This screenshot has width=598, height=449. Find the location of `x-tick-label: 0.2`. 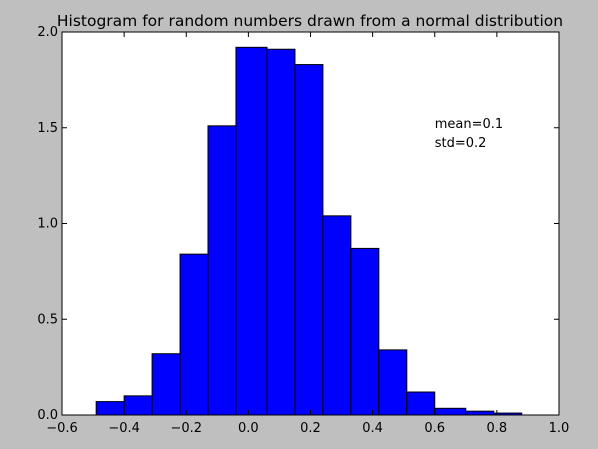

x-tick-label: 0.2 is located at coordinates (310, 428).